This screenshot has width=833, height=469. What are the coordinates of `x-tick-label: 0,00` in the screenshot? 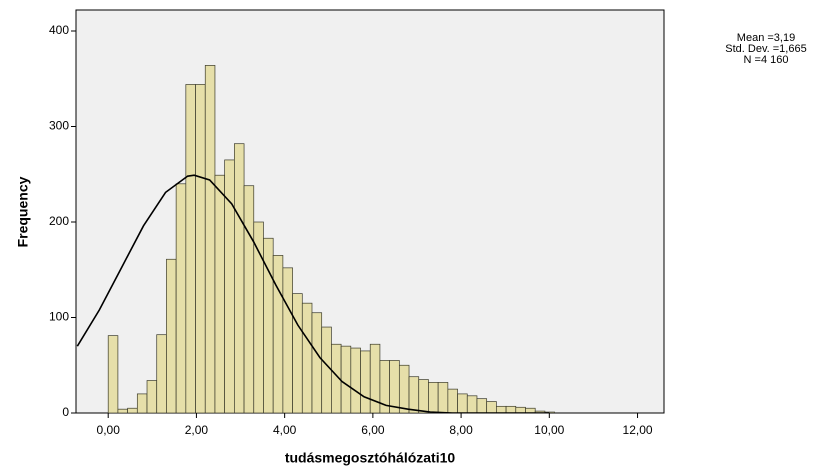 It's located at (109, 430).